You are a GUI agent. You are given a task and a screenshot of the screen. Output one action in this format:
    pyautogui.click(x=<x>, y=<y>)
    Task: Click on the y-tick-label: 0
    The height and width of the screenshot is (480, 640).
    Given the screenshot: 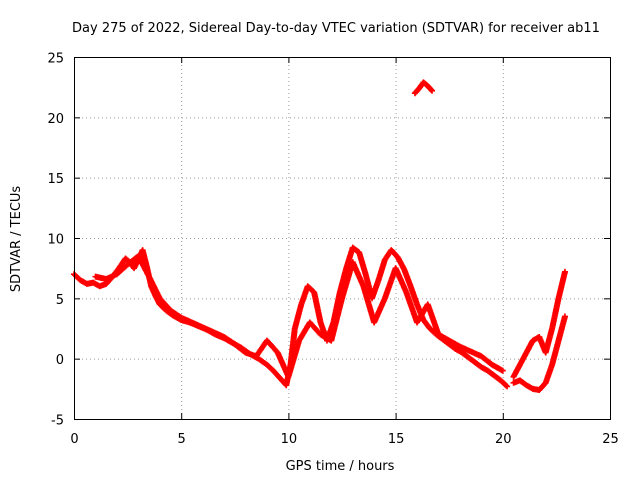 What is the action you would take?
    pyautogui.click(x=60, y=360)
    